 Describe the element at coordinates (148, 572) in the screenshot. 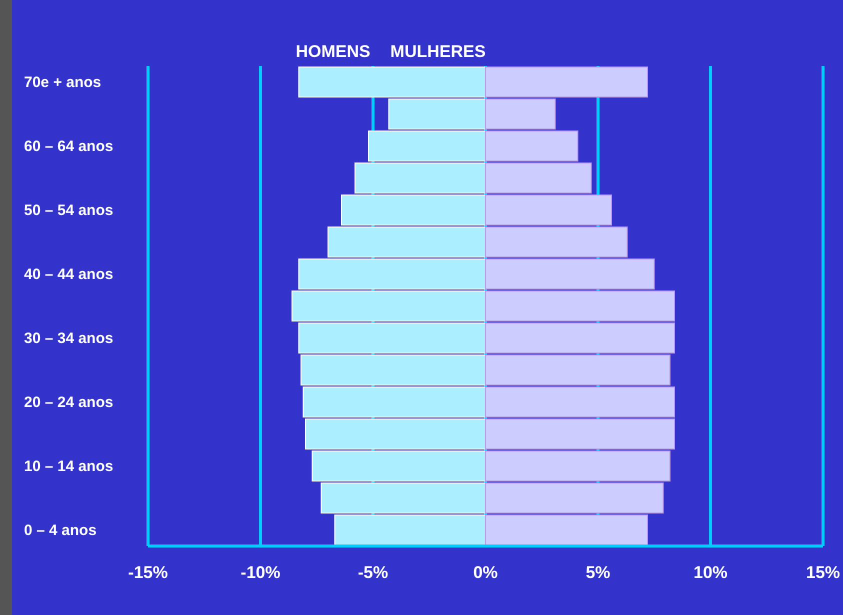

I see `x-tick-label: -15%` at that location.